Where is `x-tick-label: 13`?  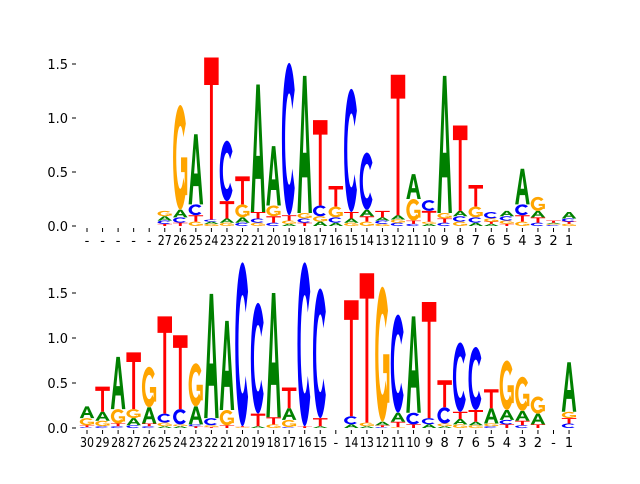 x-tick-label: 13 is located at coordinates (367, 443).